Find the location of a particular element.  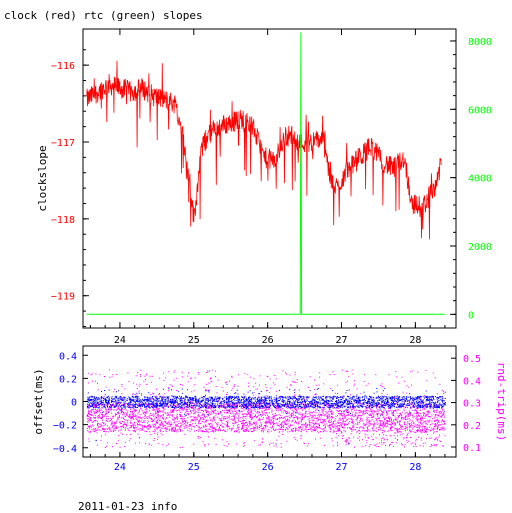

offset-points is located at coordinates (266, 407).